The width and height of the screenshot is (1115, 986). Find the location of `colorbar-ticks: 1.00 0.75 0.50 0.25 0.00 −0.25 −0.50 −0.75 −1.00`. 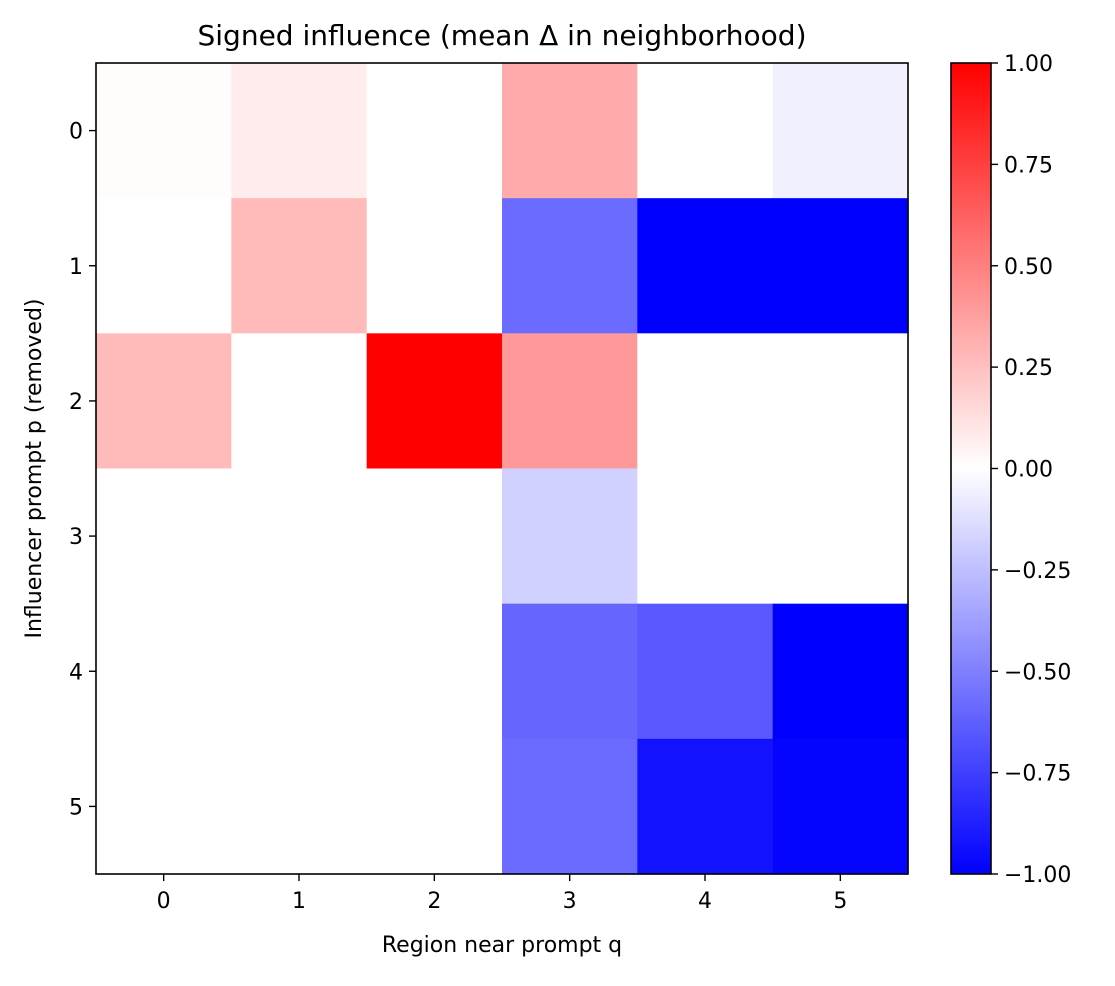

colorbar-ticks: 1.00 0.75 0.50 0.25 0.00 −0.25 −0.50 −0.75 −1.00 is located at coordinates (1031, 470).